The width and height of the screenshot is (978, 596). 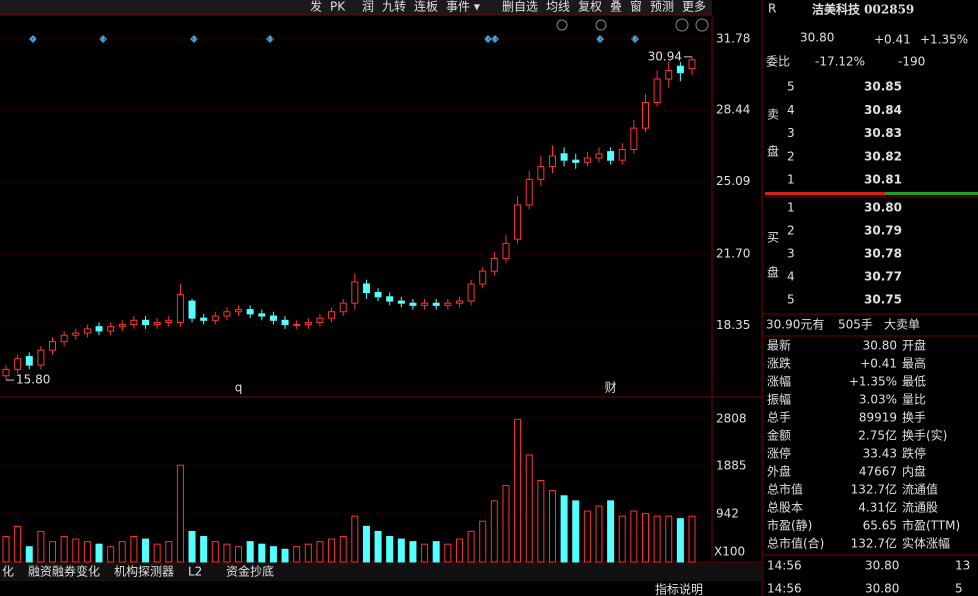 I want to click on level: 3, so click(x=791, y=133).